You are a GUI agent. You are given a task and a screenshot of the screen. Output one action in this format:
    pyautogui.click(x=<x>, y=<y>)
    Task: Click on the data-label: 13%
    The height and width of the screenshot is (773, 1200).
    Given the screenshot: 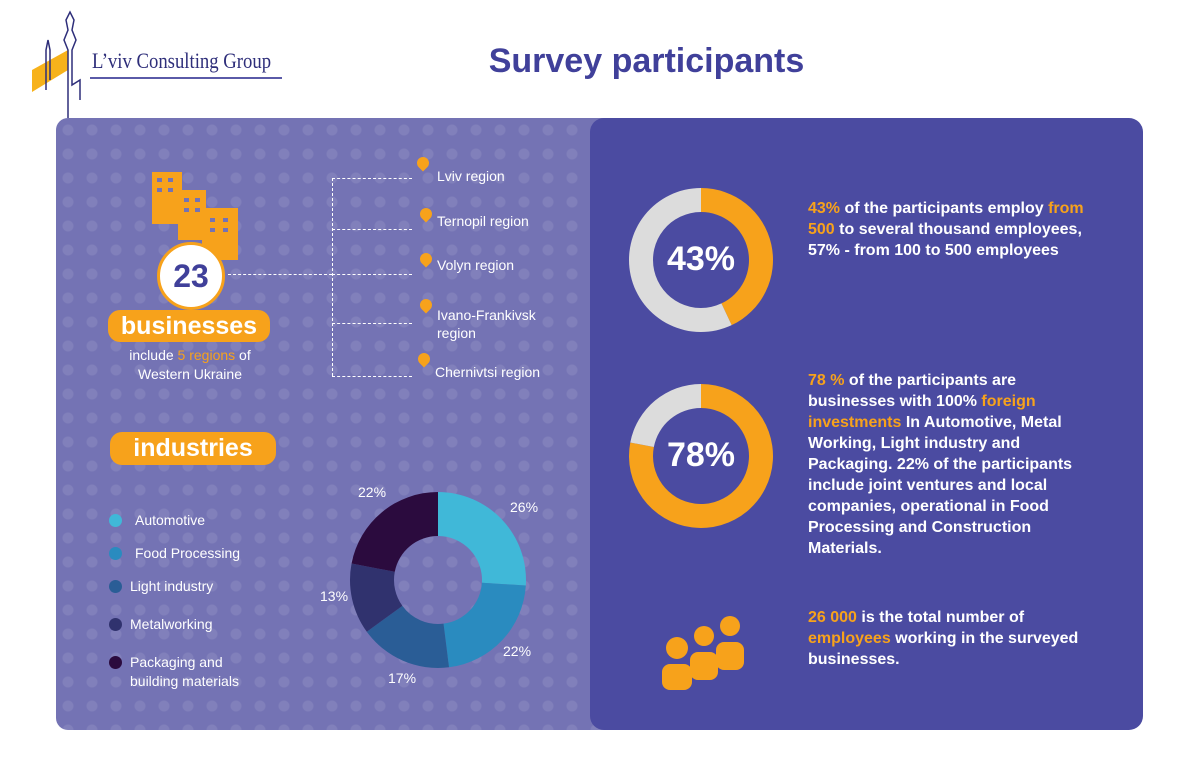 What is the action you would take?
    pyautogui.click(x=334, y=596)
    